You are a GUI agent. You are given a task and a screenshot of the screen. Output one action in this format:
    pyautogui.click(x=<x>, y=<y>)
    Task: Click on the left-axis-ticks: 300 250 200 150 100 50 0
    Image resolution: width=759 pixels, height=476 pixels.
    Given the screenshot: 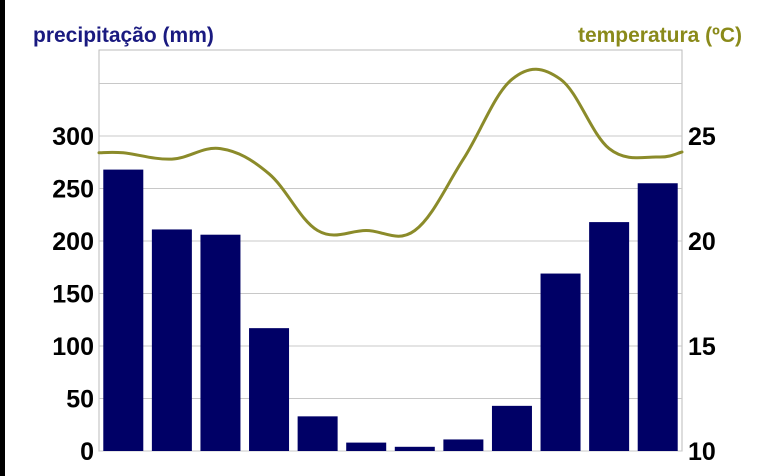 What is the action you would take?
    pyautogui.click(x=73, y=294)
    